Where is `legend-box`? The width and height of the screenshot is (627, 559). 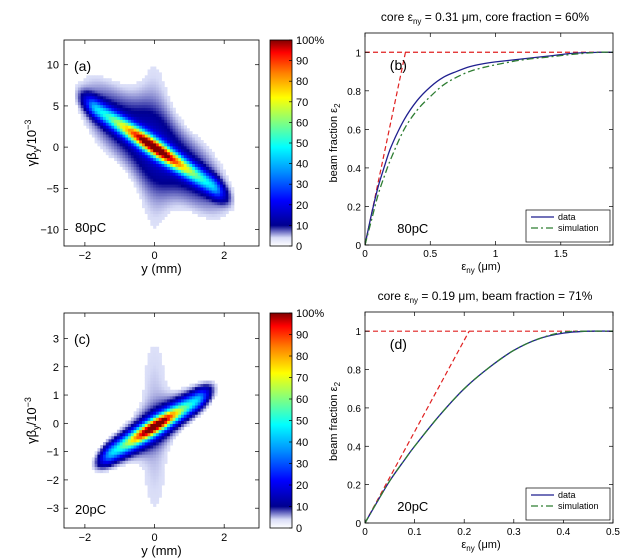 legend-box is located at coordinates (568, 226).